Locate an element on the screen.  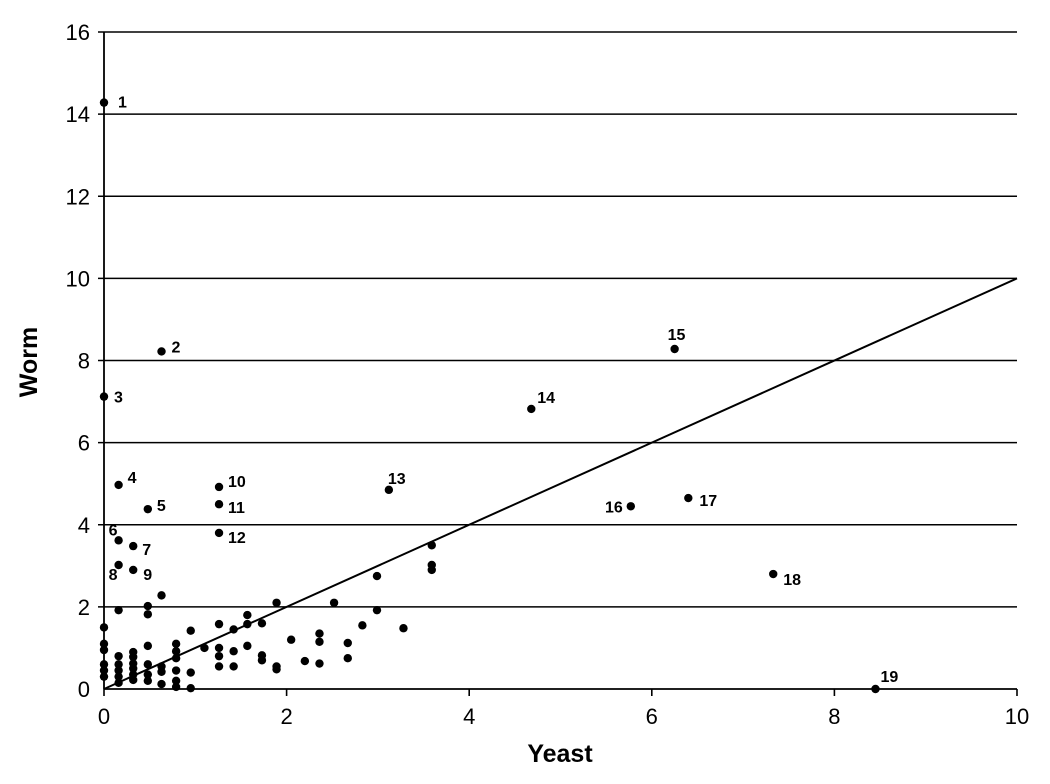
point-label-16: 16 is located at coordinates (614, 507).